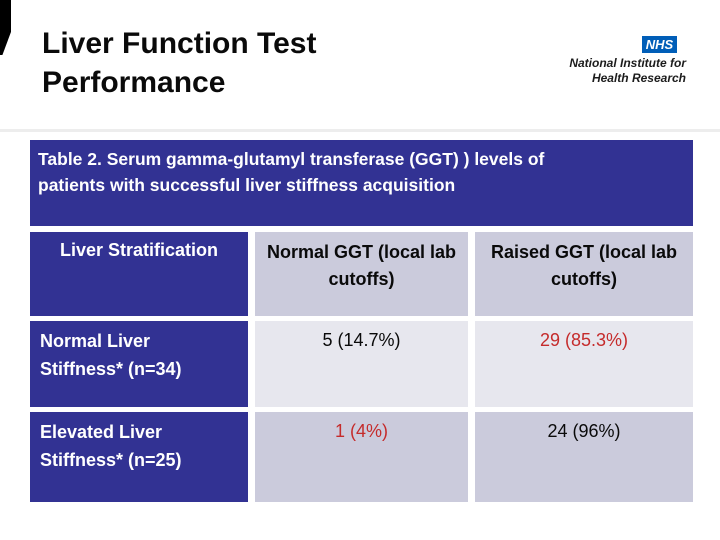 This screenshot has width=720, height=540. Describe the element at coordinates (584, 274) in the screenshot. I see `col-header-raised-ggt: Raised GGT (local lab cutoffs)` at that location.